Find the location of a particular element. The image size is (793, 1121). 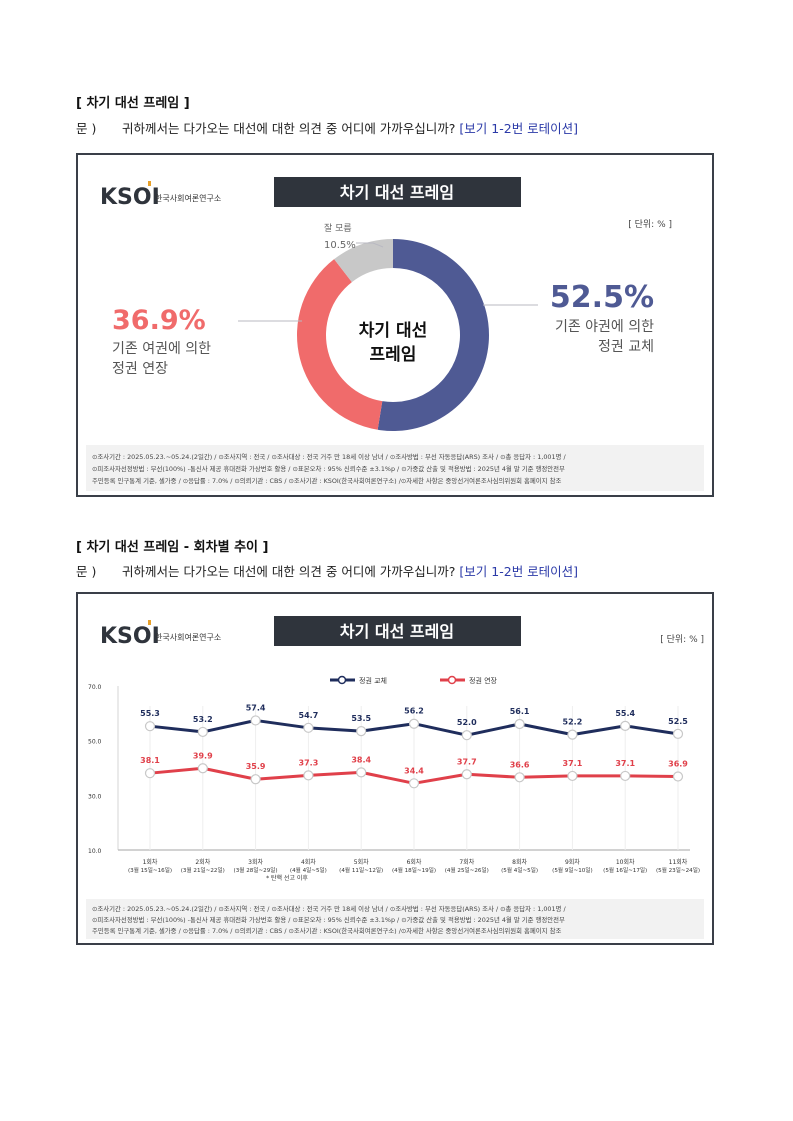

x-tick-date-label: (5월 9일~10일) is located at coordinates (572, 870).